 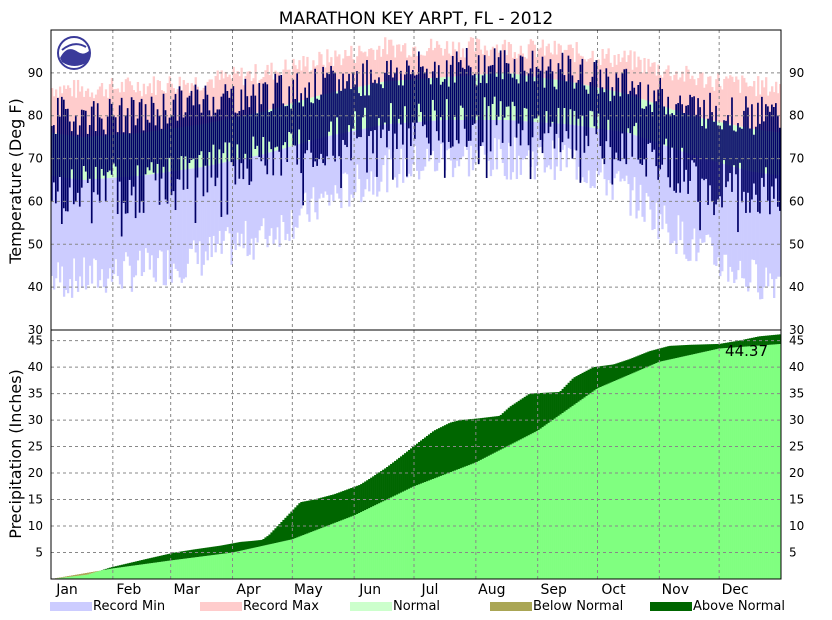 What do you see at coordinates (416, 19) in the screenshot?
I see `chart-title: MARATHON KEY ARPT, FL - 2012` at bounding box center [416, 19].